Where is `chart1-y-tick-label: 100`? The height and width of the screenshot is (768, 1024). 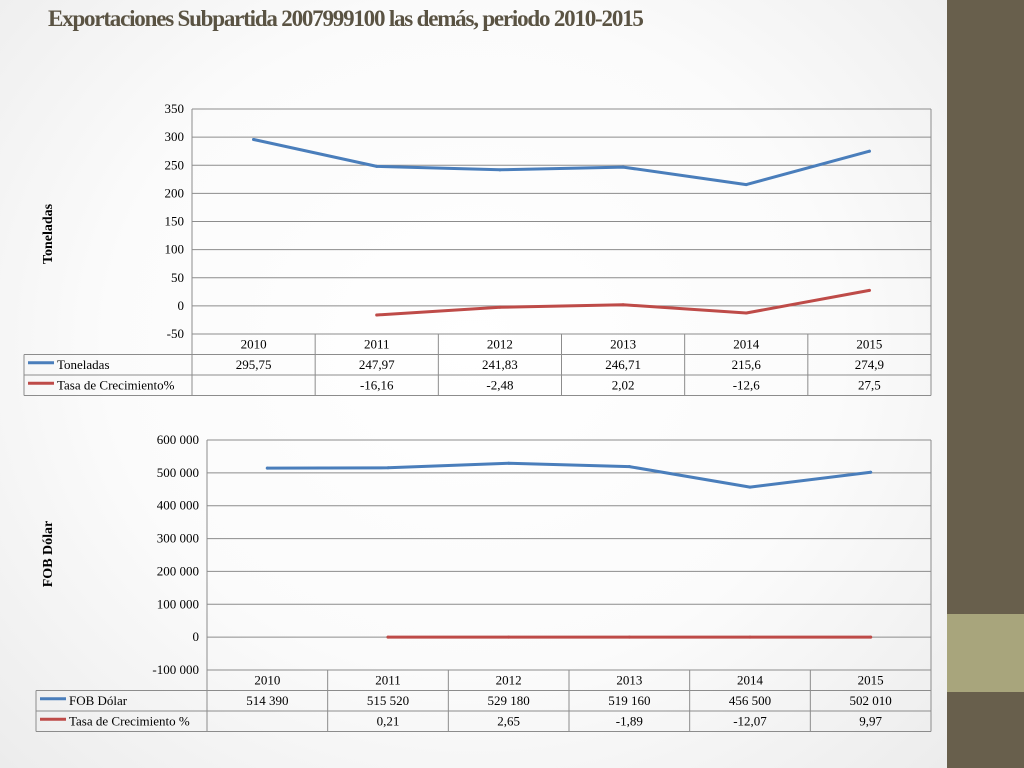 chart1-y-tick-label: 100 is located at coordinates (175, 249).